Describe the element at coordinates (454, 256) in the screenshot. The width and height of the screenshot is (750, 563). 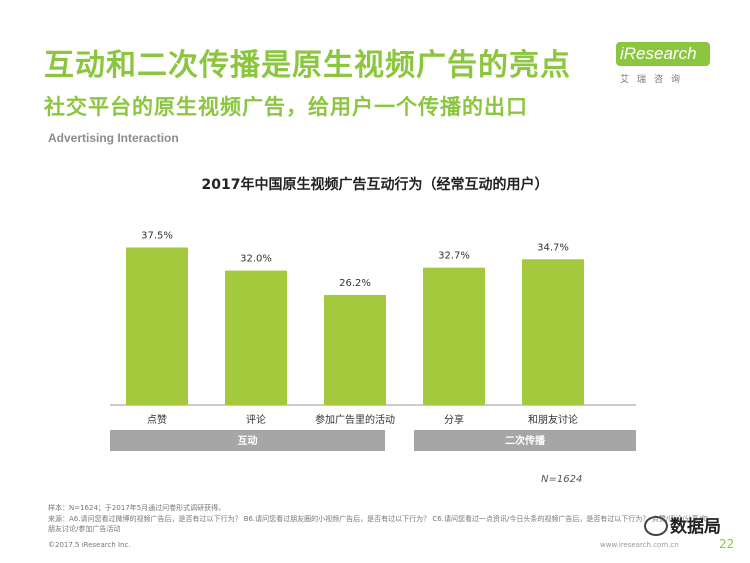
I see `data-label: 32.7%` at that location.